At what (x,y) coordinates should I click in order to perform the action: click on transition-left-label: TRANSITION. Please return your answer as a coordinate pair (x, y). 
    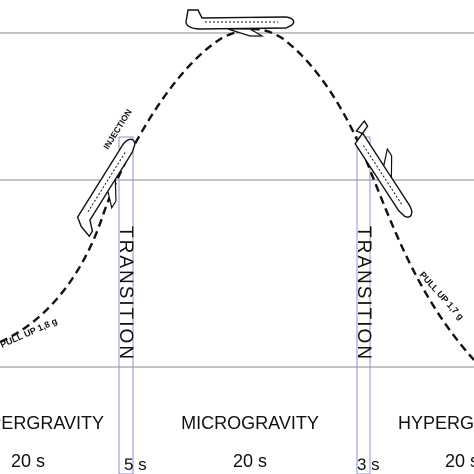
    Looking at the image, I should click on (125, 293).